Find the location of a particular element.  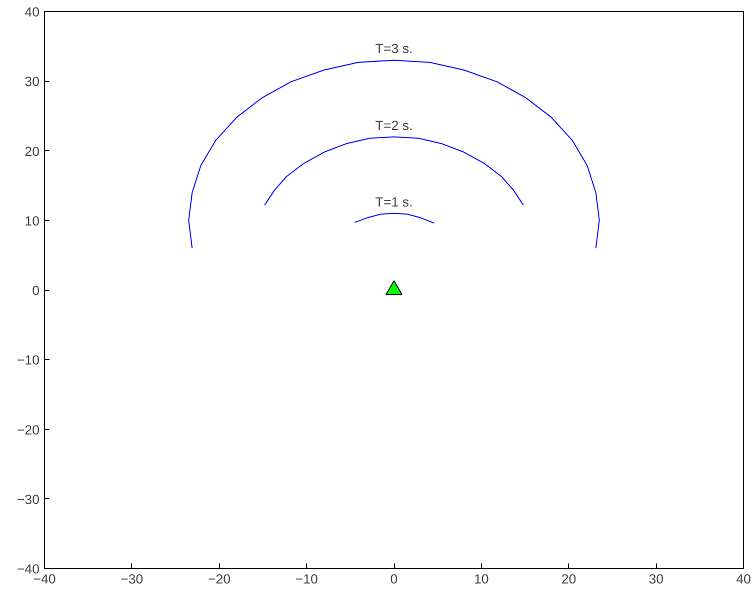

x-tick-label: −20 is located at coordinates (219, 579).